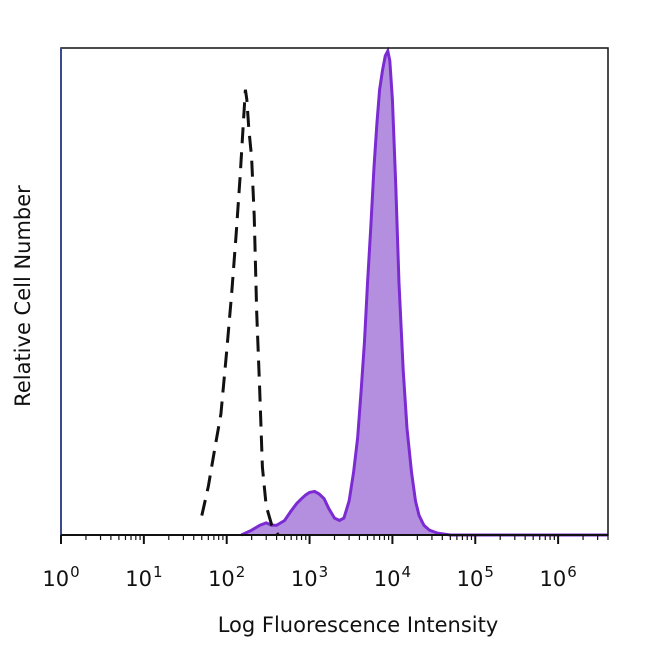  I want to click on x-tick-exponent: 3, so click(324, 572).